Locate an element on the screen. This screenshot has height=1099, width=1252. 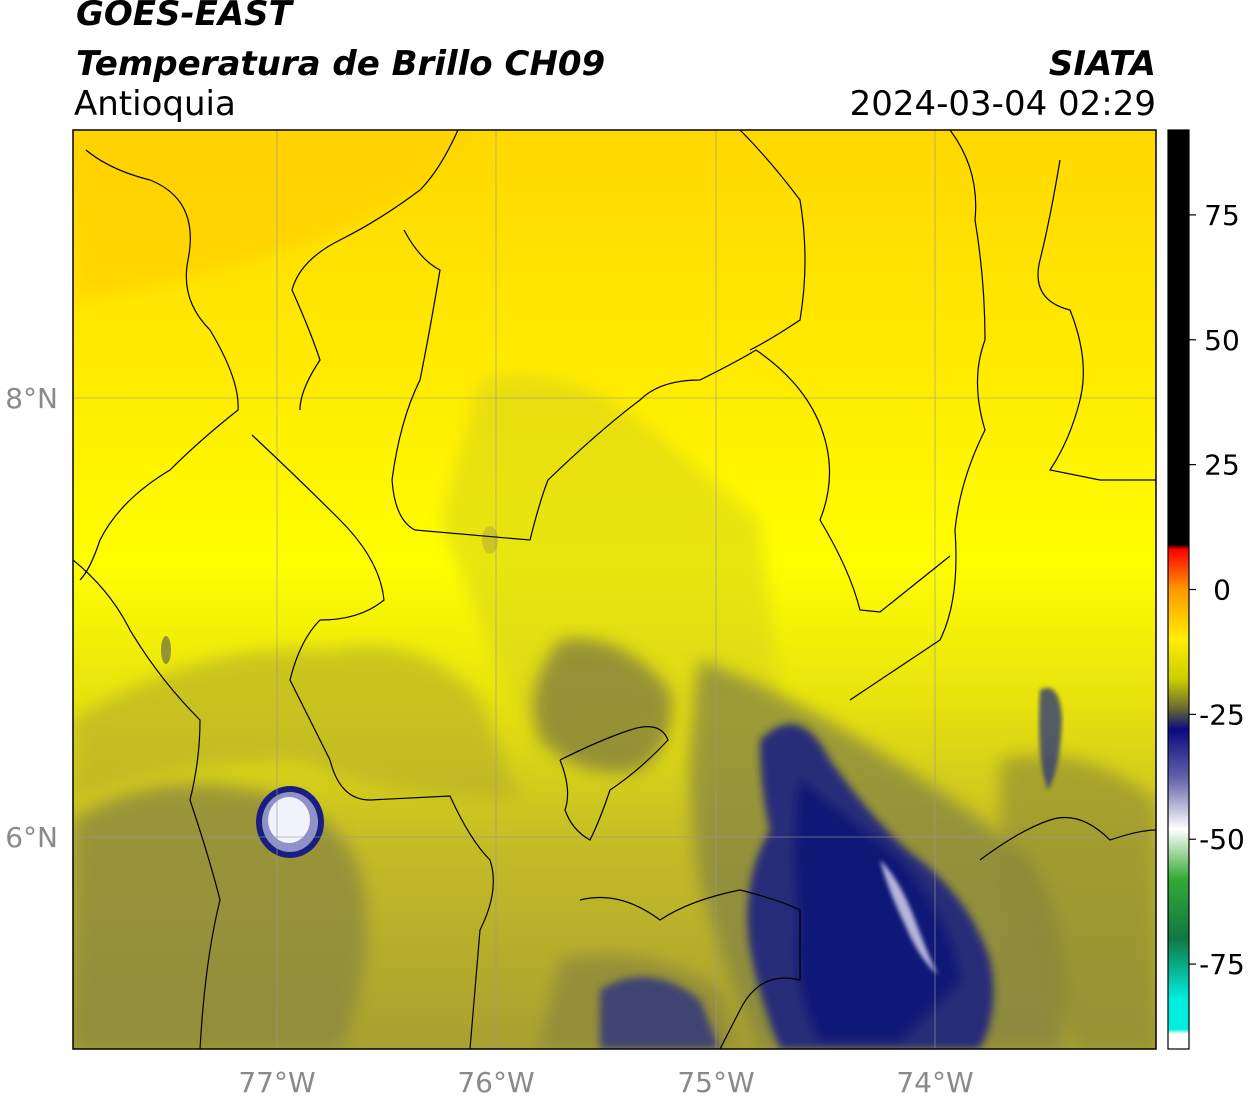
colorbar-tick-label: -50 is located at coordinates (1222, 839).